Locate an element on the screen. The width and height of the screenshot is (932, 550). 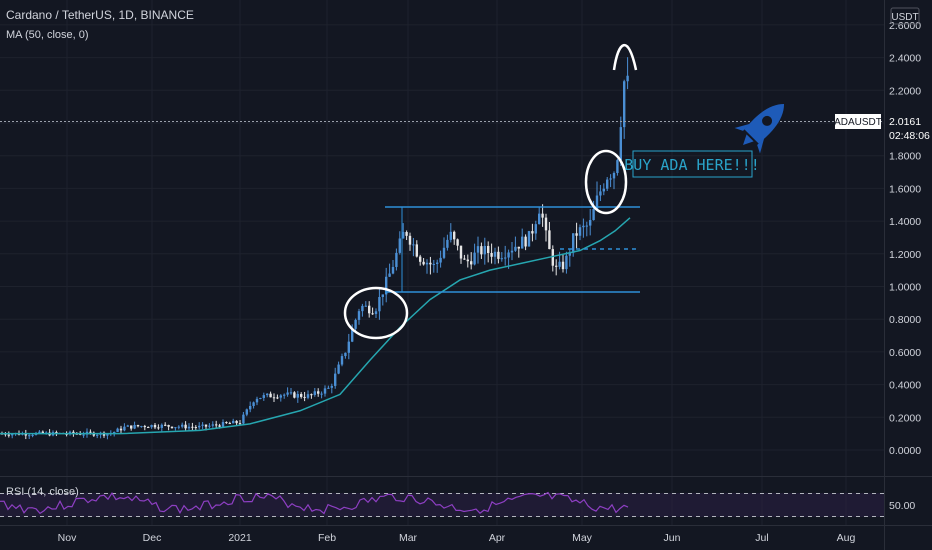
time-tick-label: Jul is located at coordinates (761, 538).